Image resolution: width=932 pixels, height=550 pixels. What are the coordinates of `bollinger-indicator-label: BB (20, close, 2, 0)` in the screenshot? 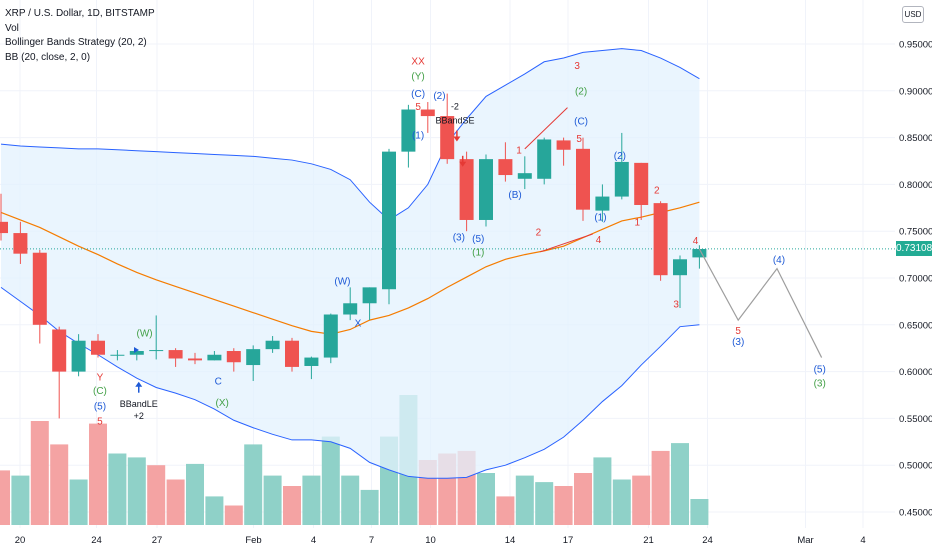 It's located at (48, 57).